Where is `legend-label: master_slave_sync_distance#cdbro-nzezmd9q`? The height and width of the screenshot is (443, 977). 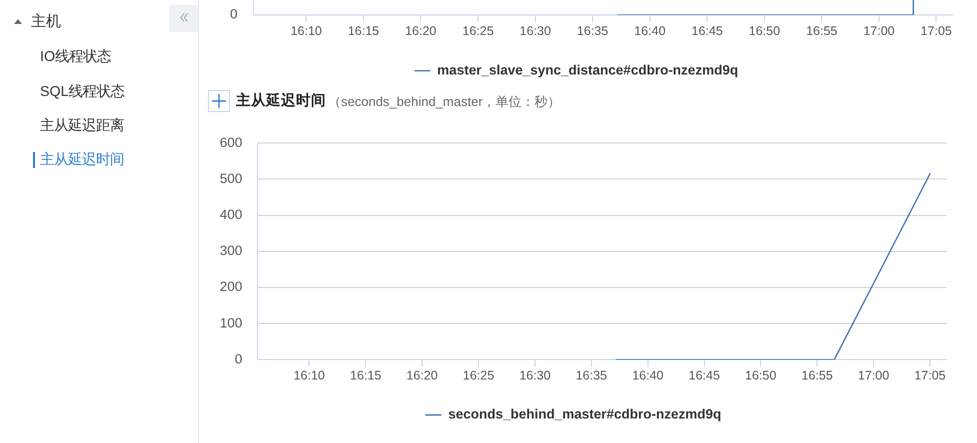 legend-label: master_slave_sync_distance#cdbro-nzezmd9q is located at coordinates (587, 70).